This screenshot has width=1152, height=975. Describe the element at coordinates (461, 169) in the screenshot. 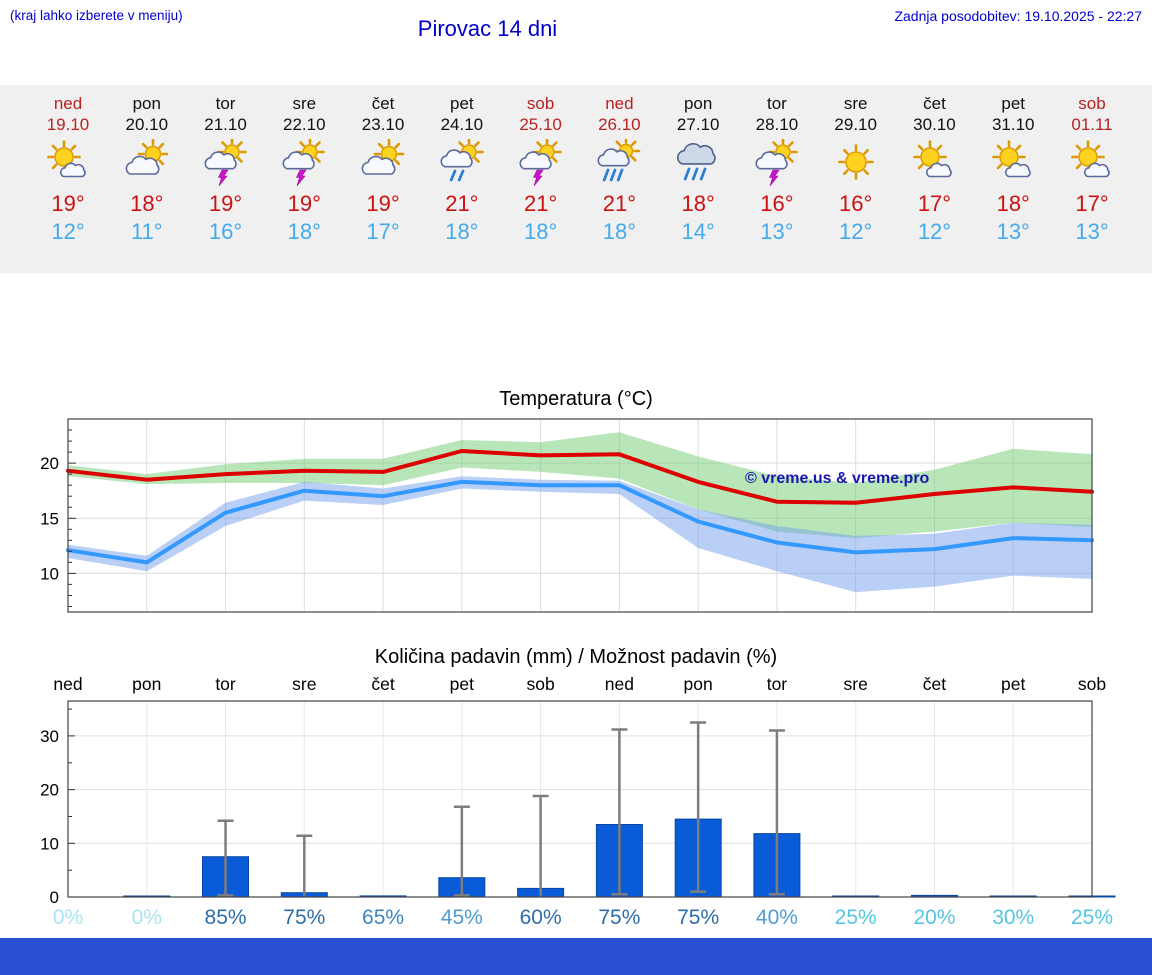

I see `forecast-day: pet 24.10 21° 18°` at that location.